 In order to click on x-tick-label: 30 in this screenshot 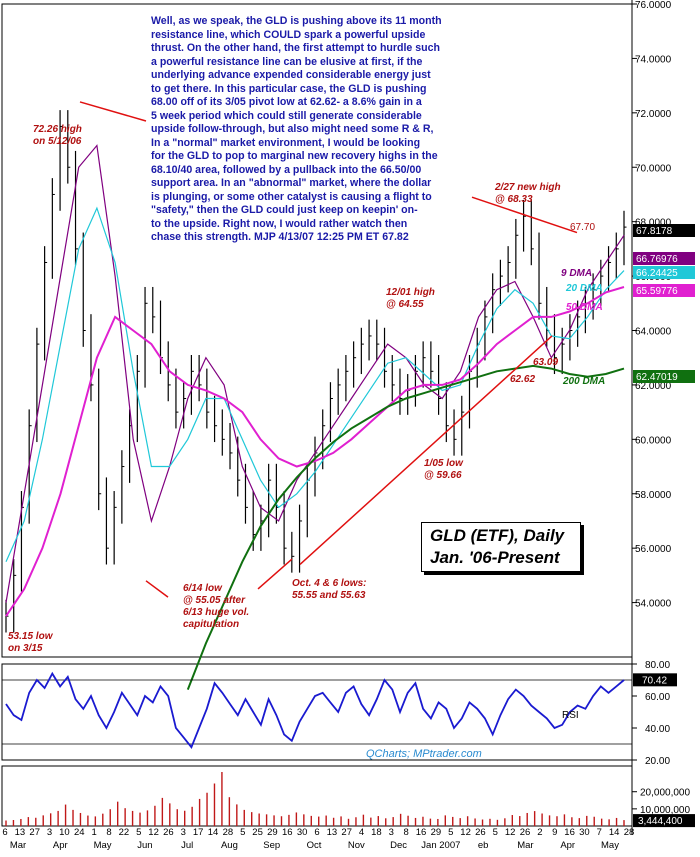, I will do `click(302, 832)`.